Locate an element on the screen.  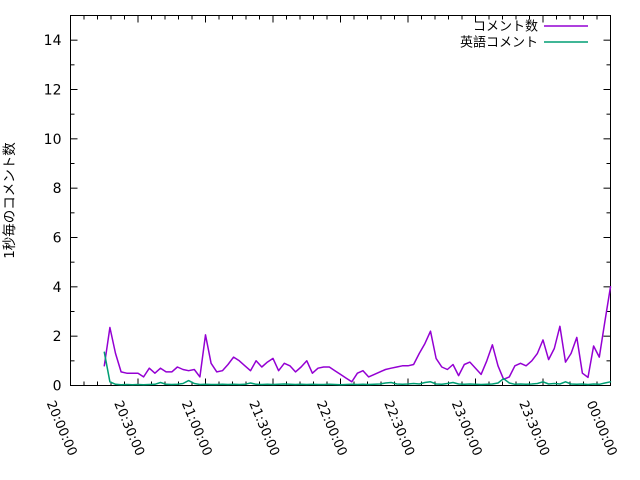
legend-label-english-comments: 英語コメント is located at coordinates (499, 43).